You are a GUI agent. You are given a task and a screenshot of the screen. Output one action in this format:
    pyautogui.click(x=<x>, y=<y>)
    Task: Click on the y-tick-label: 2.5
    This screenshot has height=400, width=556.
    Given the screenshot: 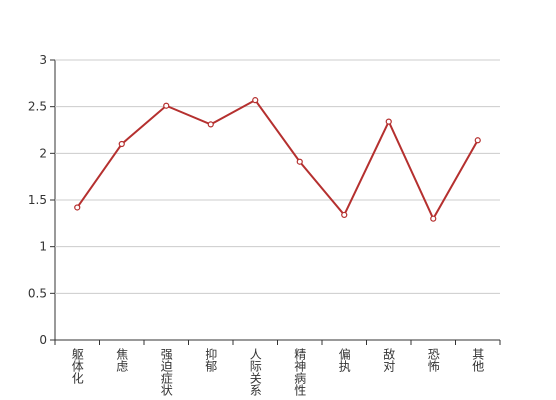 What is the action you would take?
    pyautogui.click(x=37, y=107)
    